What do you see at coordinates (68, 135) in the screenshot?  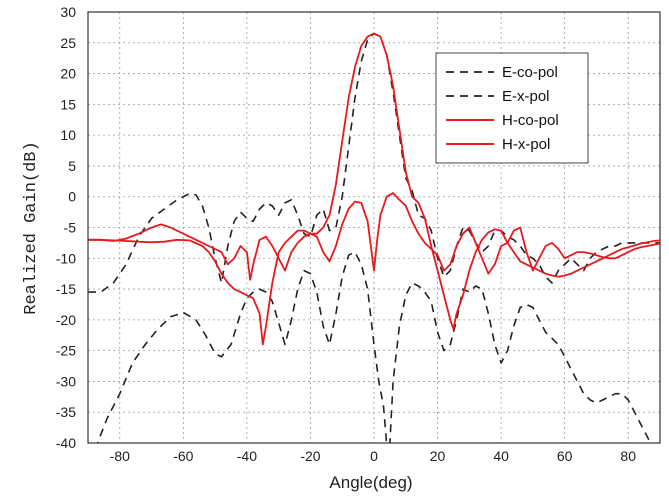 I see `y-tick-label: 10` at bounding box center [68, 135].